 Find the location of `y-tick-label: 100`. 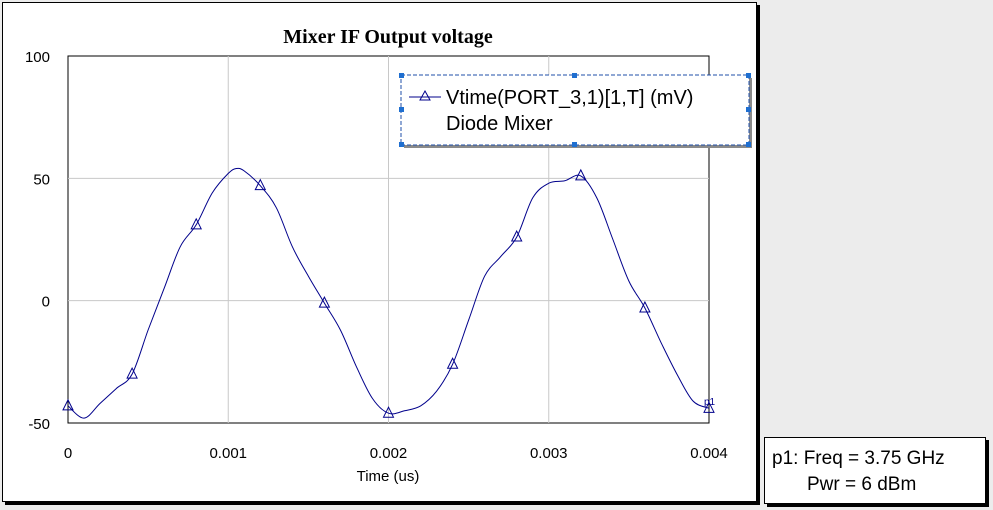

y-tick-label: 100 is located at coordinates (37, 57).